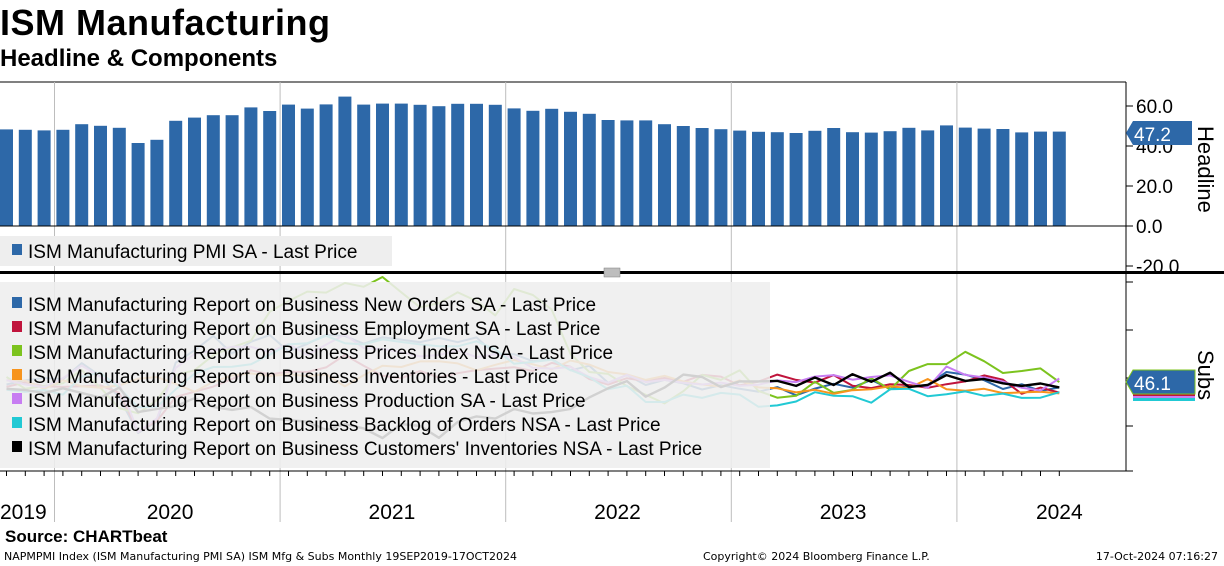  I want to click on x-axis: 2019 2020 2021 2022 2023 2024, so click(541, 497).